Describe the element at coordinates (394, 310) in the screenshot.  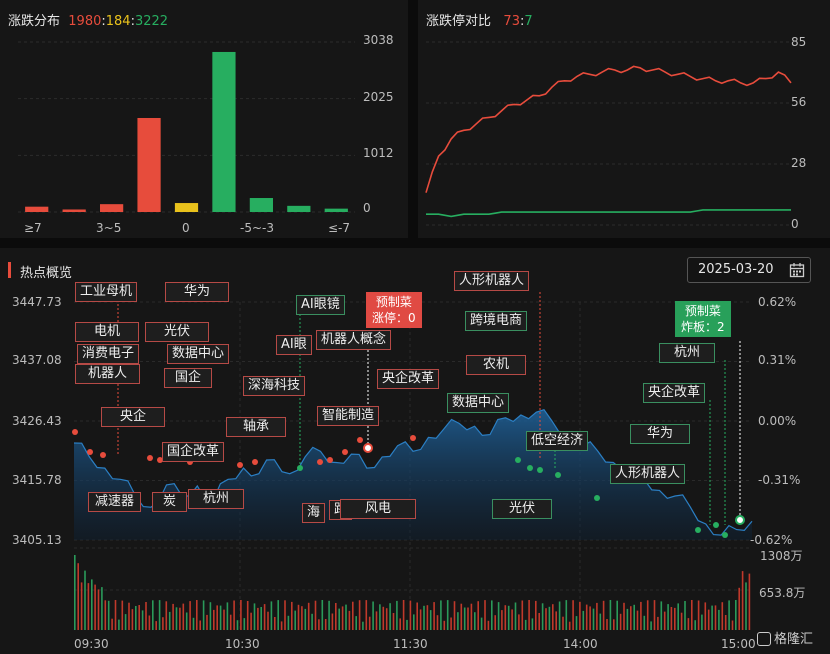
I see `callout-limit-up: 预制菜 涨停：0` at that location.